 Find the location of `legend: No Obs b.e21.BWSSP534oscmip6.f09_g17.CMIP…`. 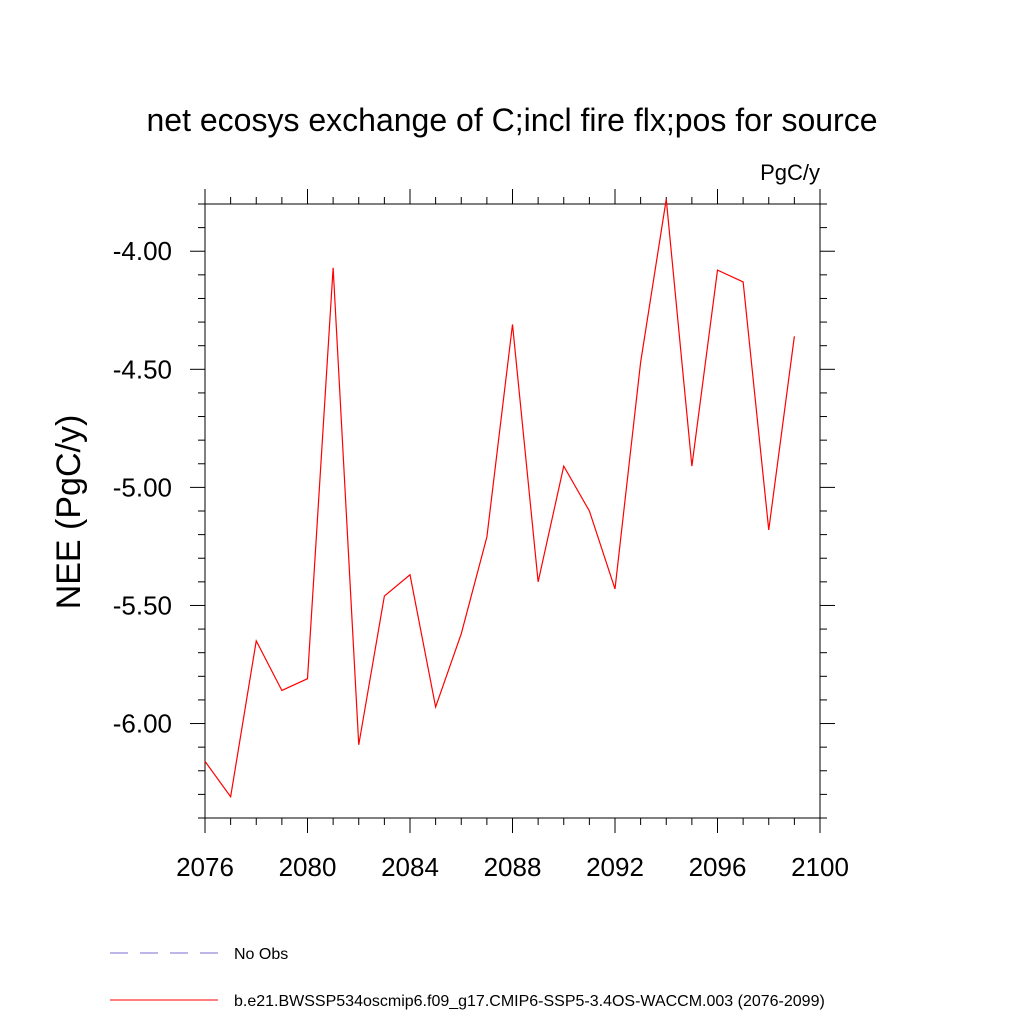

legend: No Obs b.e21.BWSSP534oscmip6.f09_g17.CMIP… is located at coordinates (467, 978).